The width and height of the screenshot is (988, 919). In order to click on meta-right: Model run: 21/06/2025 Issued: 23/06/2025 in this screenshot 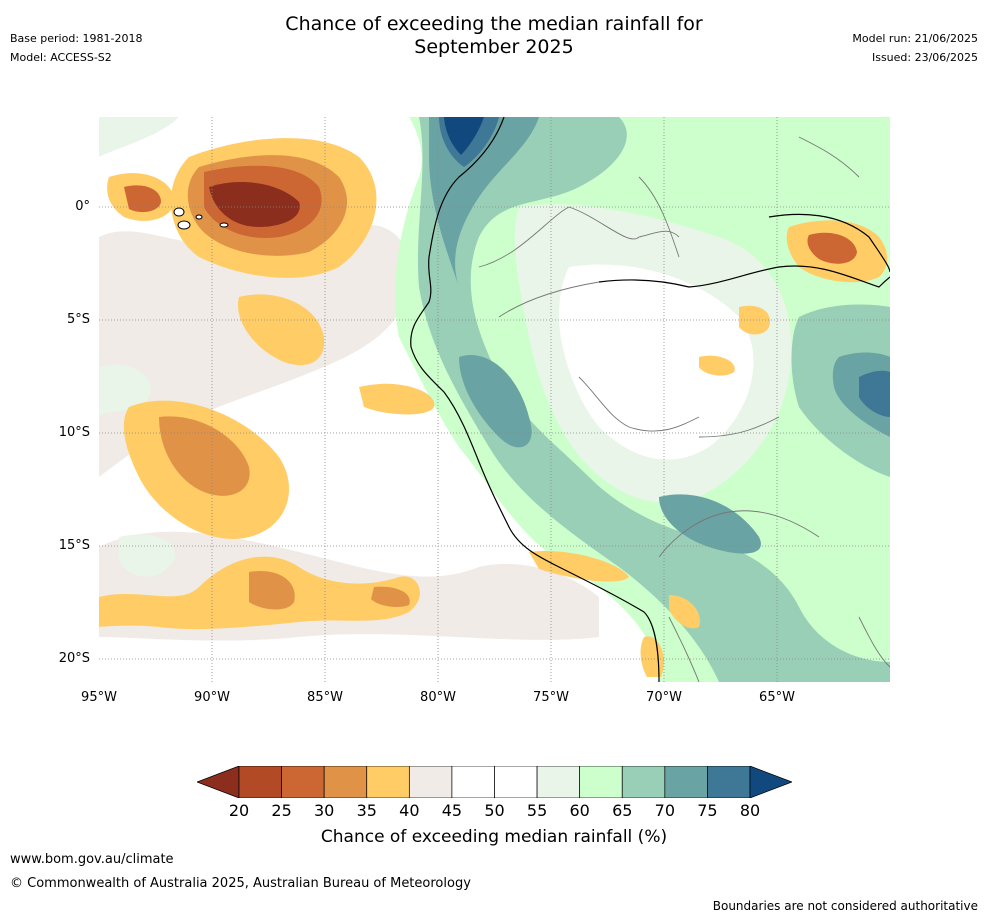, I will do `click(915, 51)`.